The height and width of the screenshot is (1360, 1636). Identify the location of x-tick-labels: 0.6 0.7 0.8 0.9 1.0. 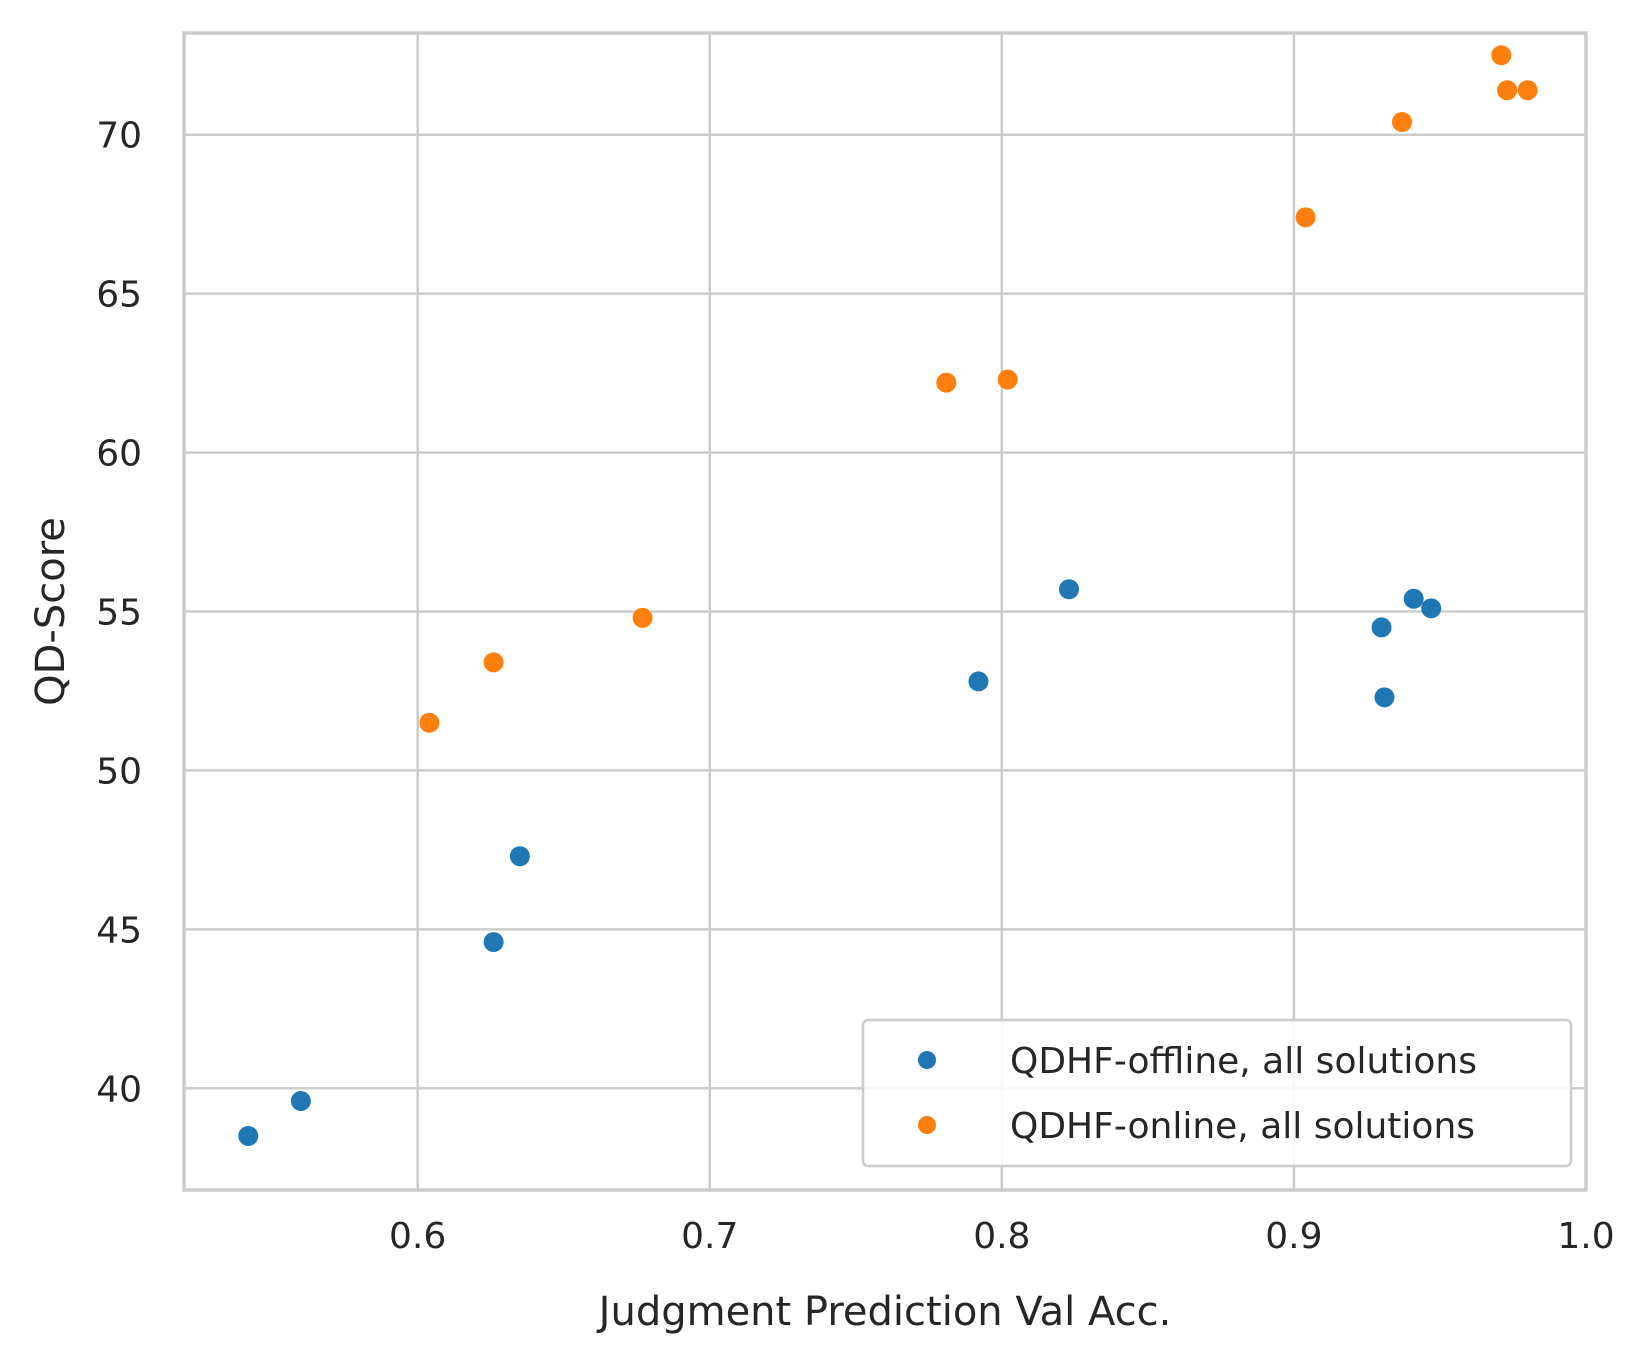
(1002, 1236).